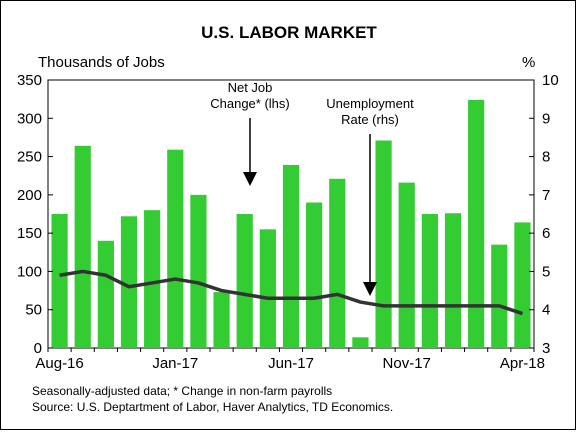  Describe the element at coordinates (250, 133) in the screenshot. I see `annotation-net-job-change: Net Job Change* (lhs)` at that location.